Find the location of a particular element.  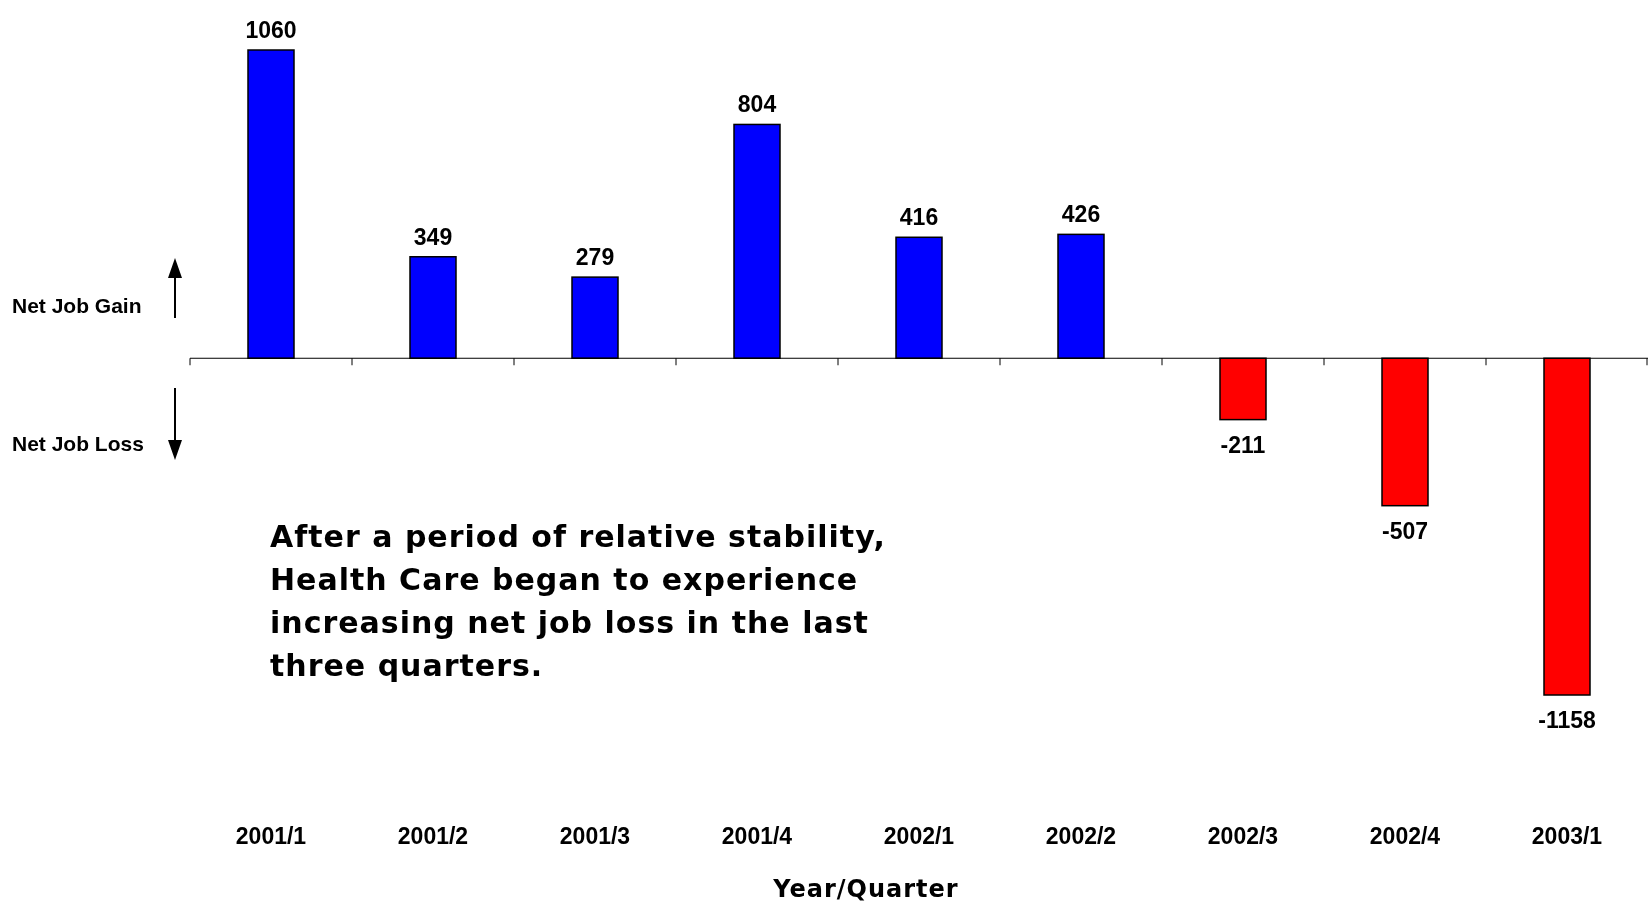

text: Net Job Loss is located at coordinates (78, 443).